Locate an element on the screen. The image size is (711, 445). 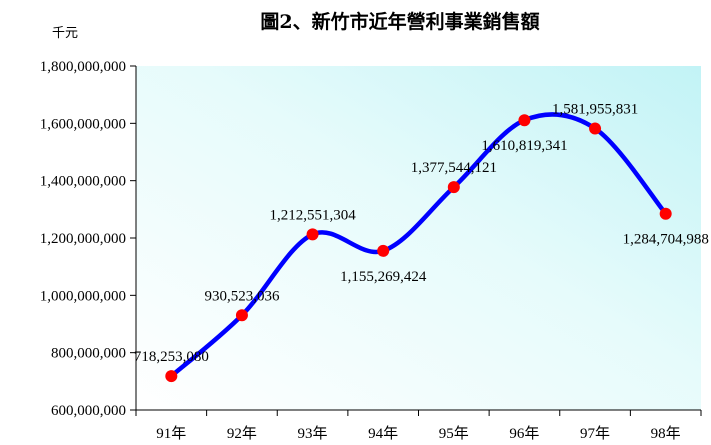
data-label: 1,377,544,121 is located at coordinates (454, 168).